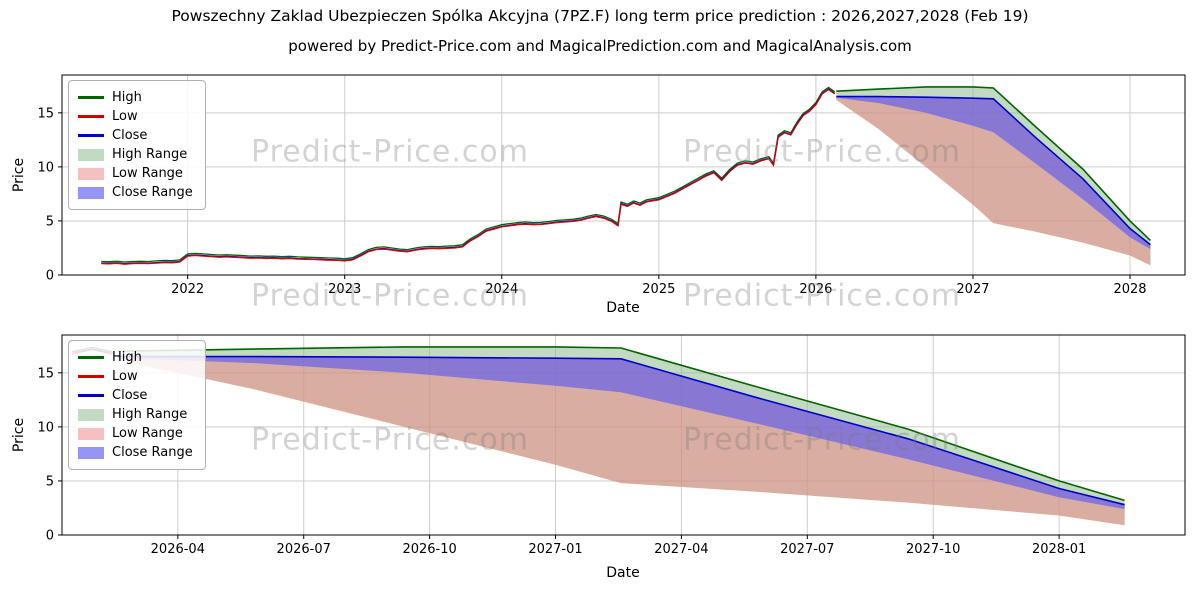  Describe the element at coordinates (815, 289) in the screenshot. I see `x-tick-label: 2026` at that location.